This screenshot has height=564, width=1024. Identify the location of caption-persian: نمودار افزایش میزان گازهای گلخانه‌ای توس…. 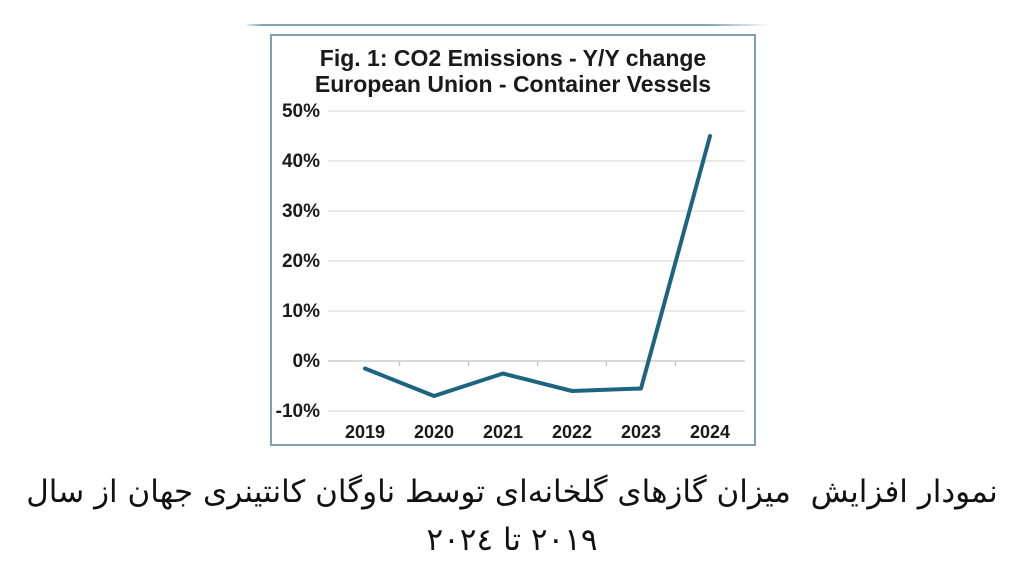
(507, 516).